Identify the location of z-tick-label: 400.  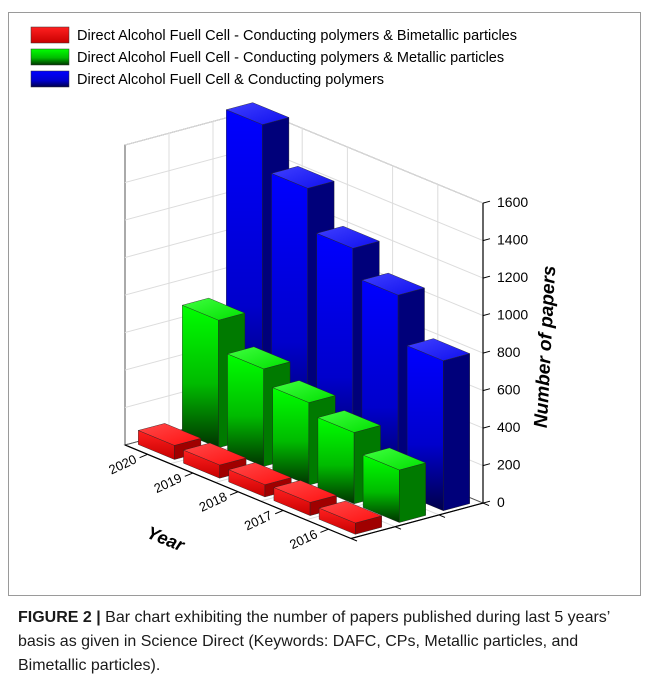
(509, 427).